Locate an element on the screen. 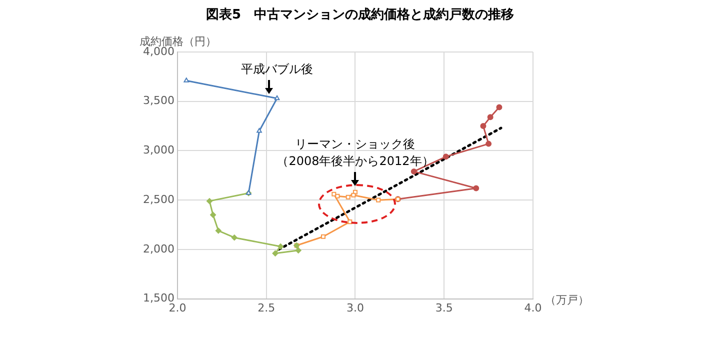  y-tick-label: 2,000 is located at coordinates (158, 249).